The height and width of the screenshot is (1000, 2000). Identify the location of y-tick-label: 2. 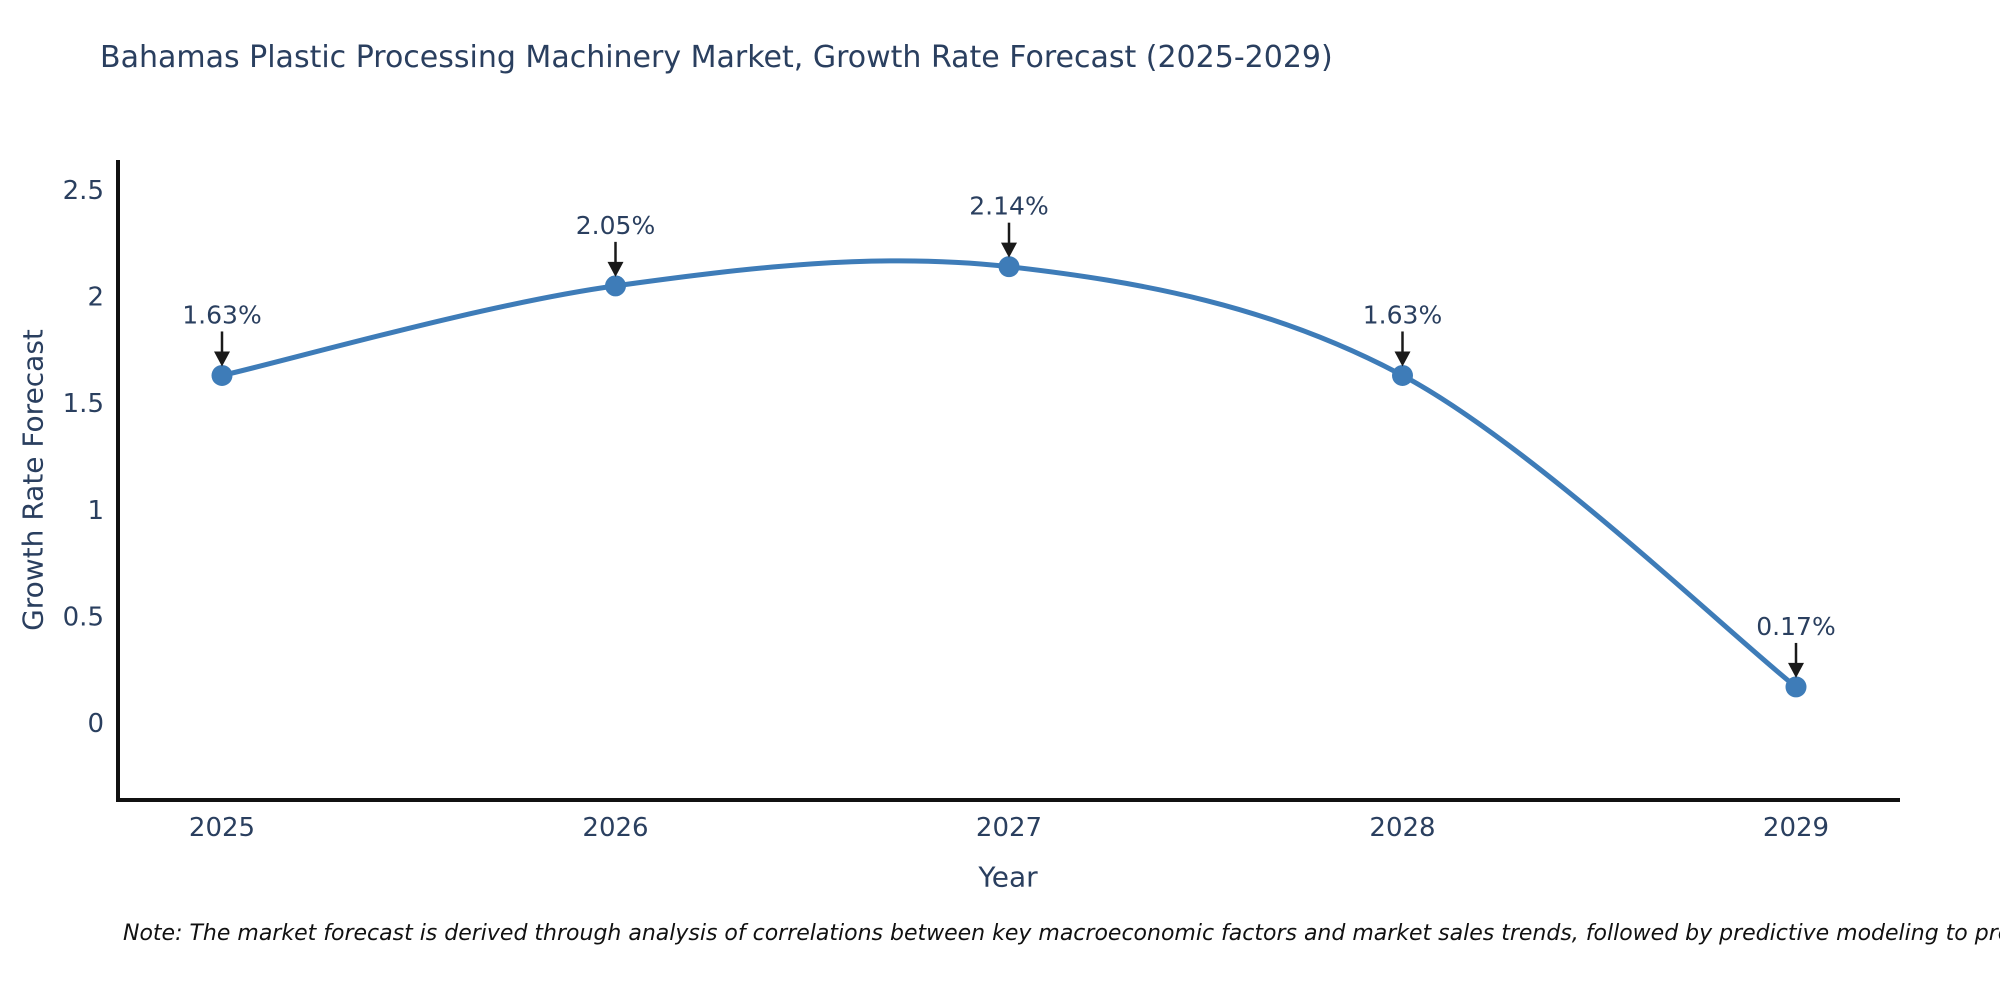
(95, 298).